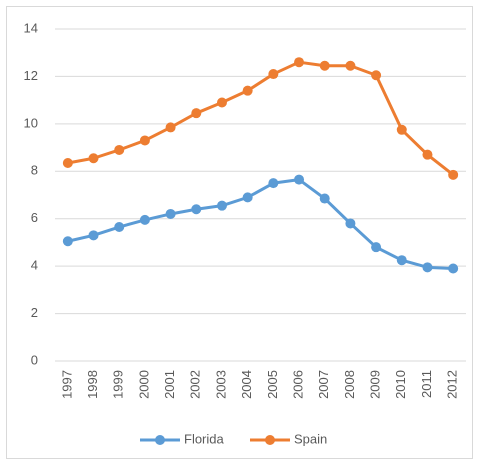 The height and width of the screenshot is (472, 481). What do you see at coordinates (272, 384) in the screenshot?
I see `x-tick-label: 2005` at bounding box center [272, 384].